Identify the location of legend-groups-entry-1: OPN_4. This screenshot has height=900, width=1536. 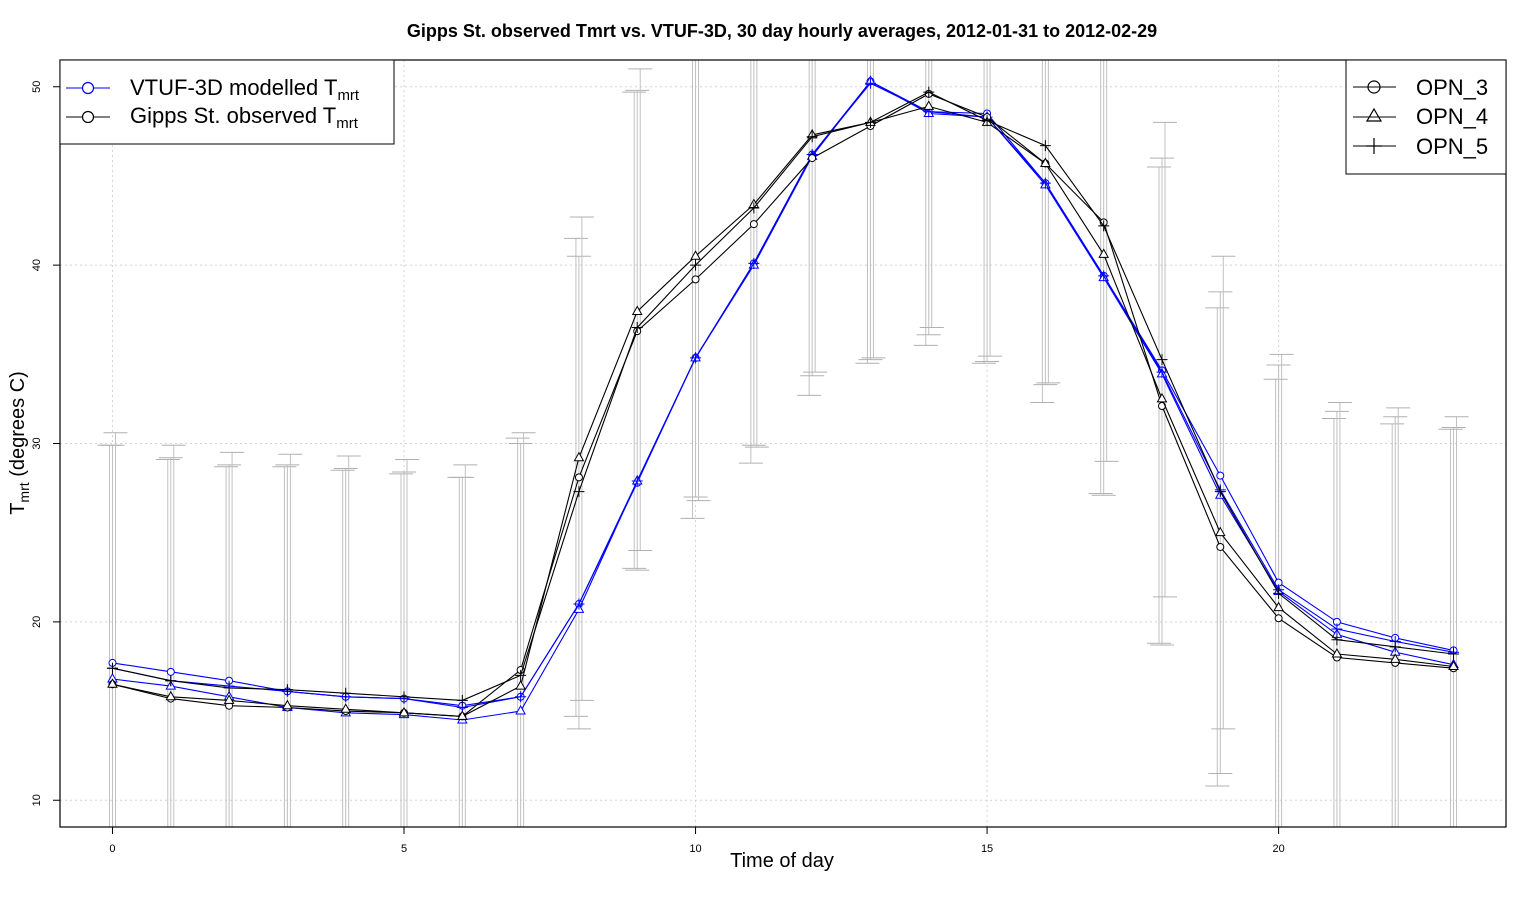
(1420, 116).